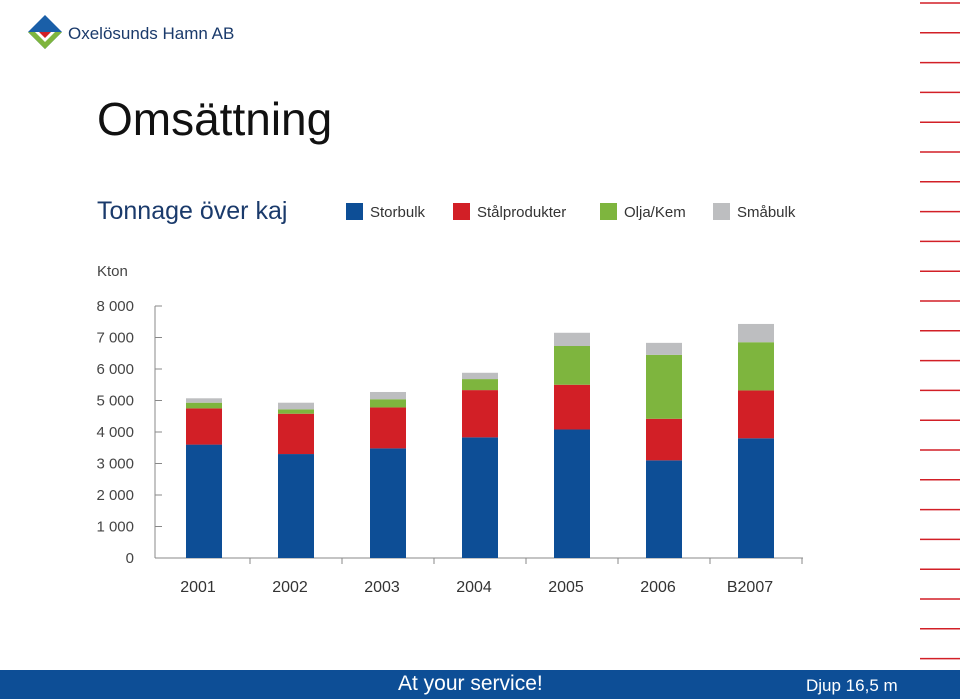 The image size is (960, 699). What do you see at coordinates (115, 527) in the screenshot?
I see `y-tick-label: 1 000` at bounding box center [115, 527].